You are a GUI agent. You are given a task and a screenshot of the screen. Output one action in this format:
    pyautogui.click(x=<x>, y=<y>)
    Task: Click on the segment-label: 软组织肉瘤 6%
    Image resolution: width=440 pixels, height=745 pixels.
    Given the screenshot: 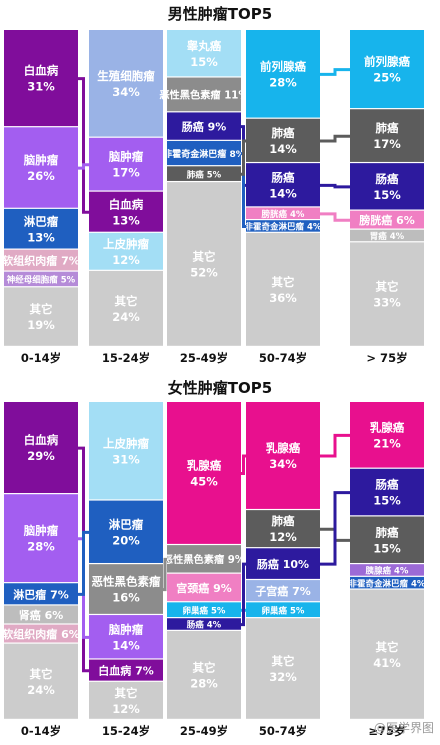 What is the action you would take?
    pyautogui.click(x=41, y=634)
    